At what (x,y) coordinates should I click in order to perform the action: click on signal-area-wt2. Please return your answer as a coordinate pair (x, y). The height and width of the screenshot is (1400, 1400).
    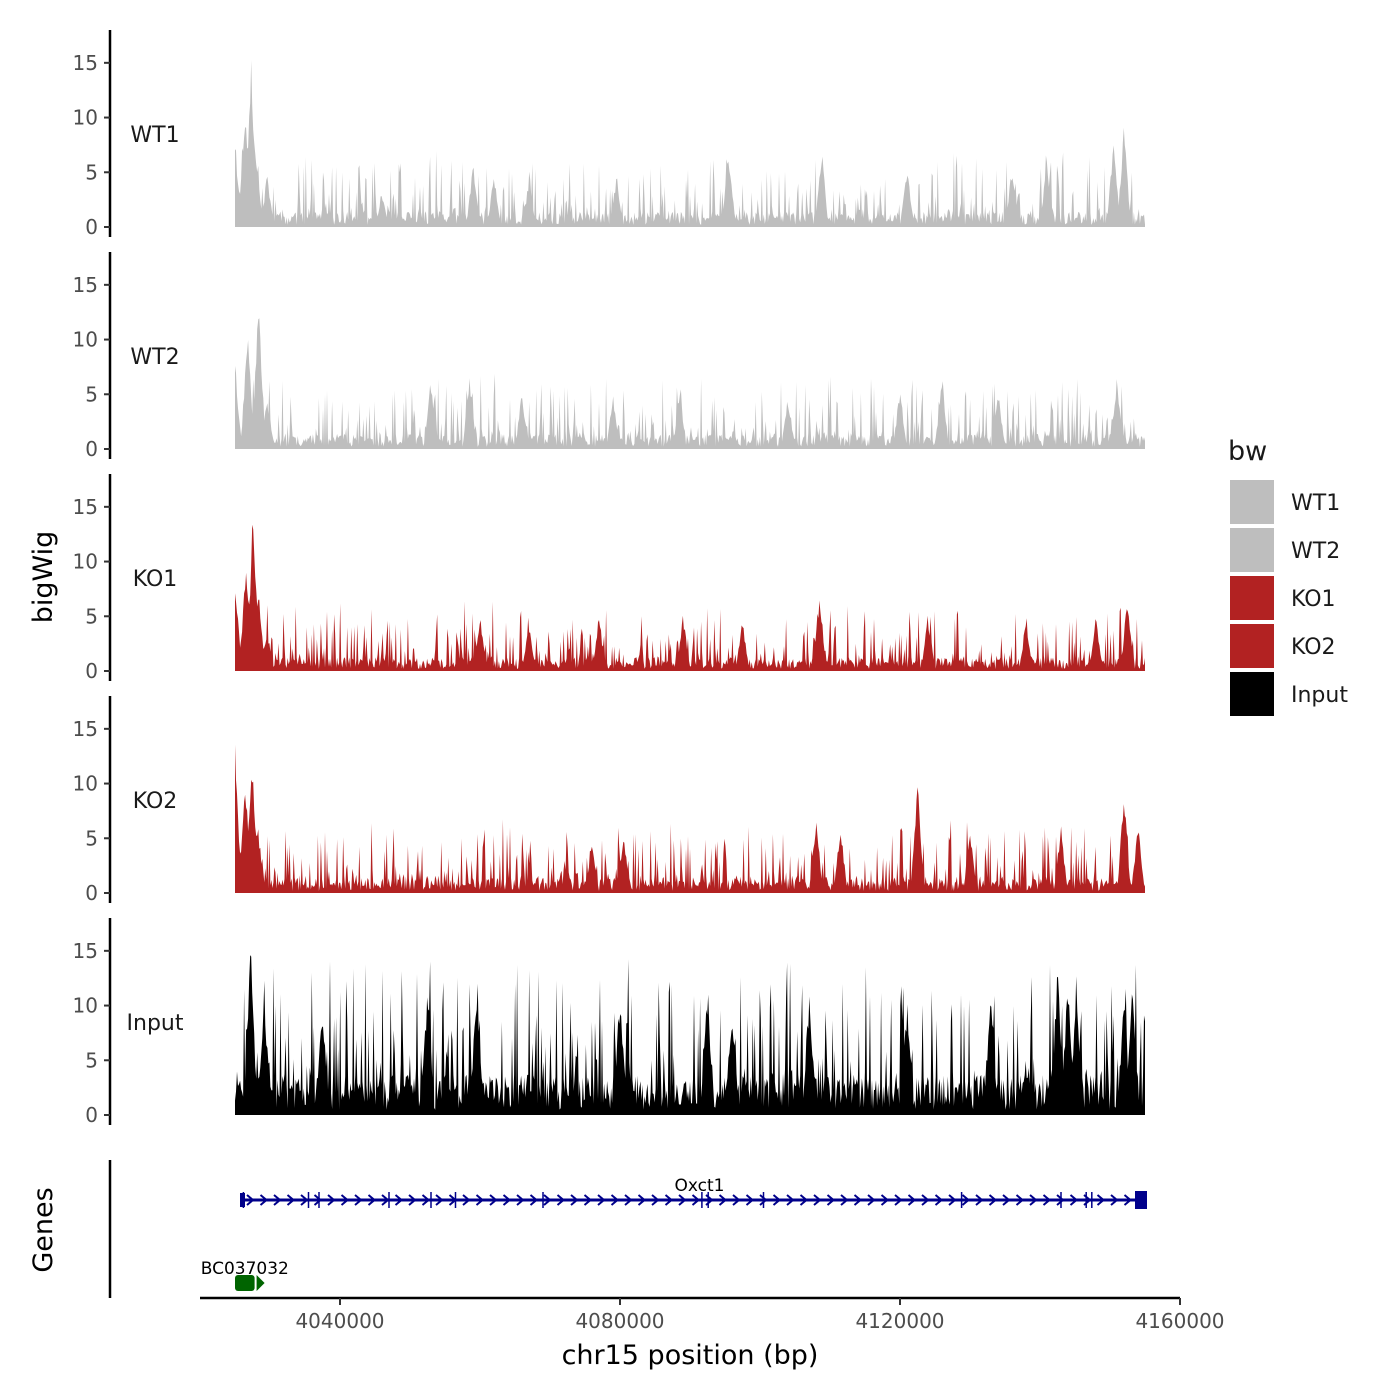
    Looking at the image, I should click on (690, 383).